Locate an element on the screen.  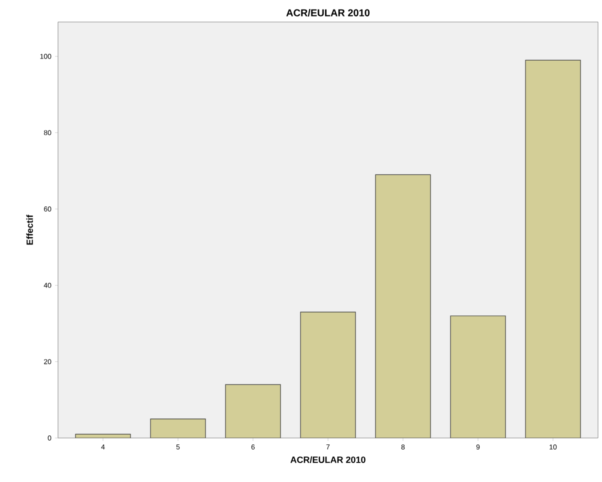
y-axis-title: Effectif is located at coordinates (29, 229).